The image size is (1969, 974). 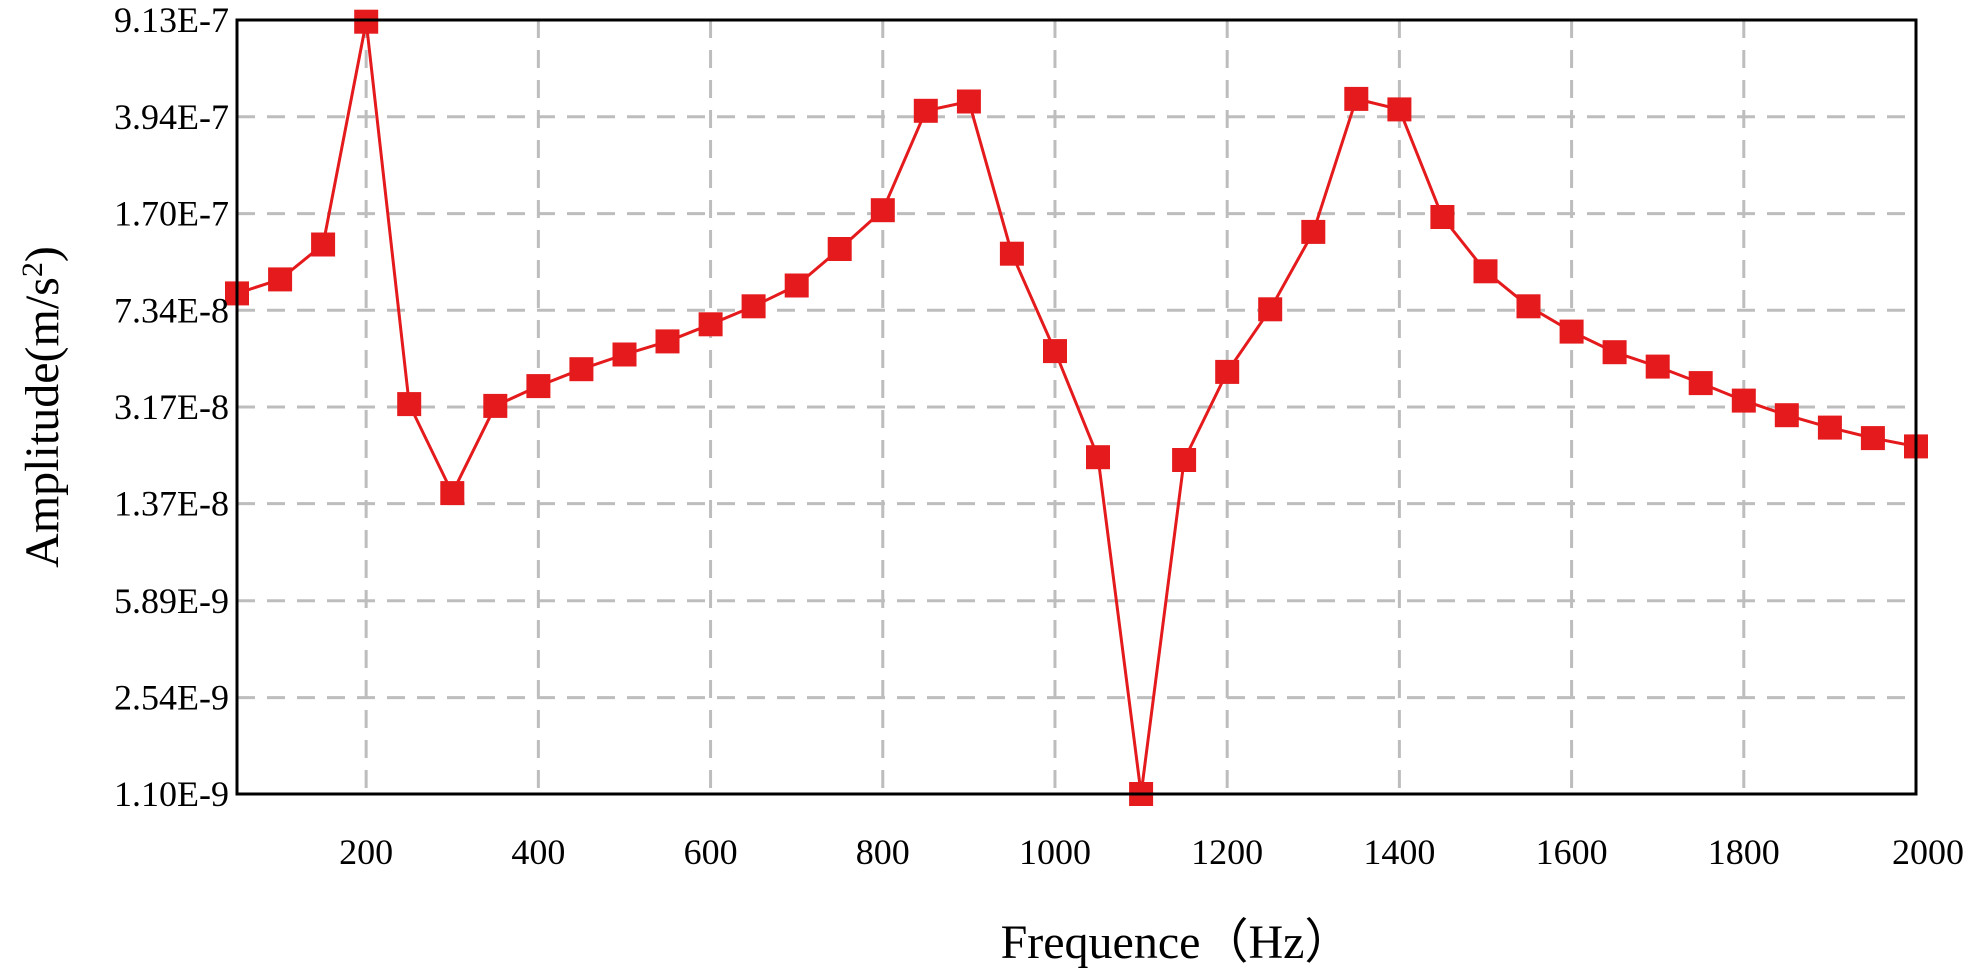 I want to click on y-axis-title-sup: 2, so click(x=32, y=269).